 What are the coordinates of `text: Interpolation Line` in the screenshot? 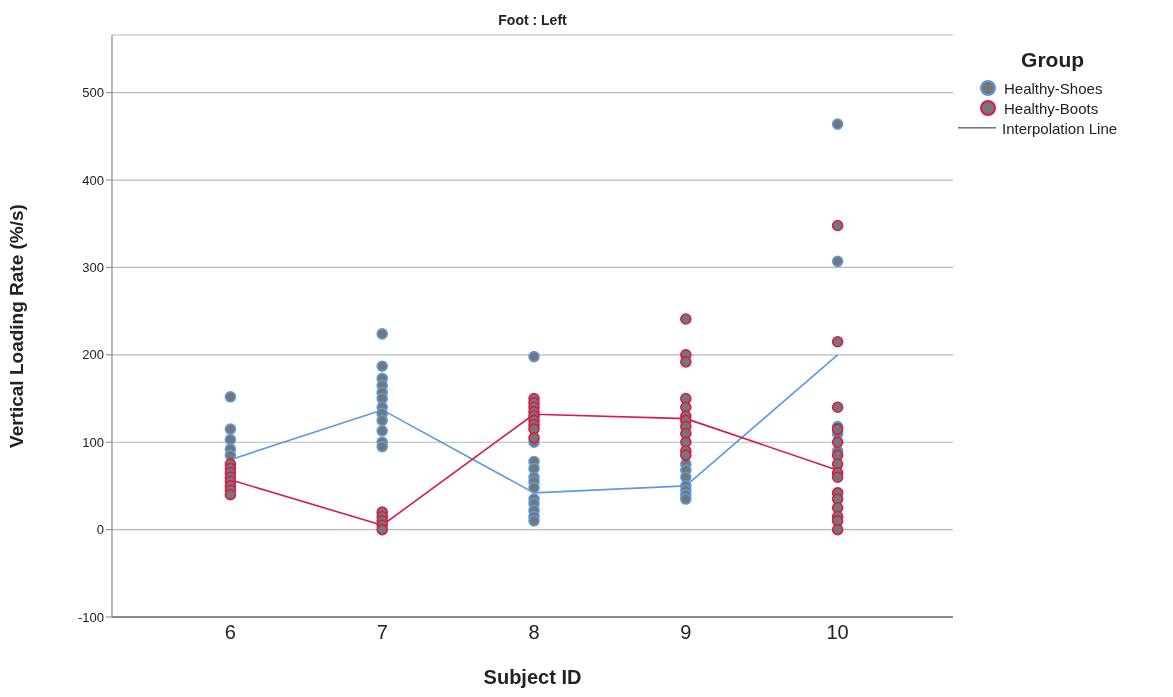 It's located at (1060, 128).